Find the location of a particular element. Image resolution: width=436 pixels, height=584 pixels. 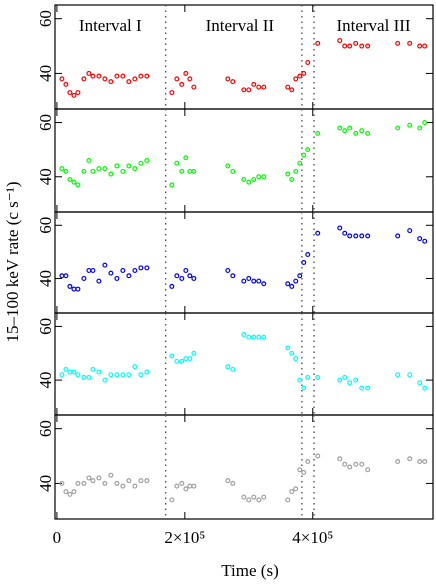

interval-label: Interval I is located at coordinates (110, 25).